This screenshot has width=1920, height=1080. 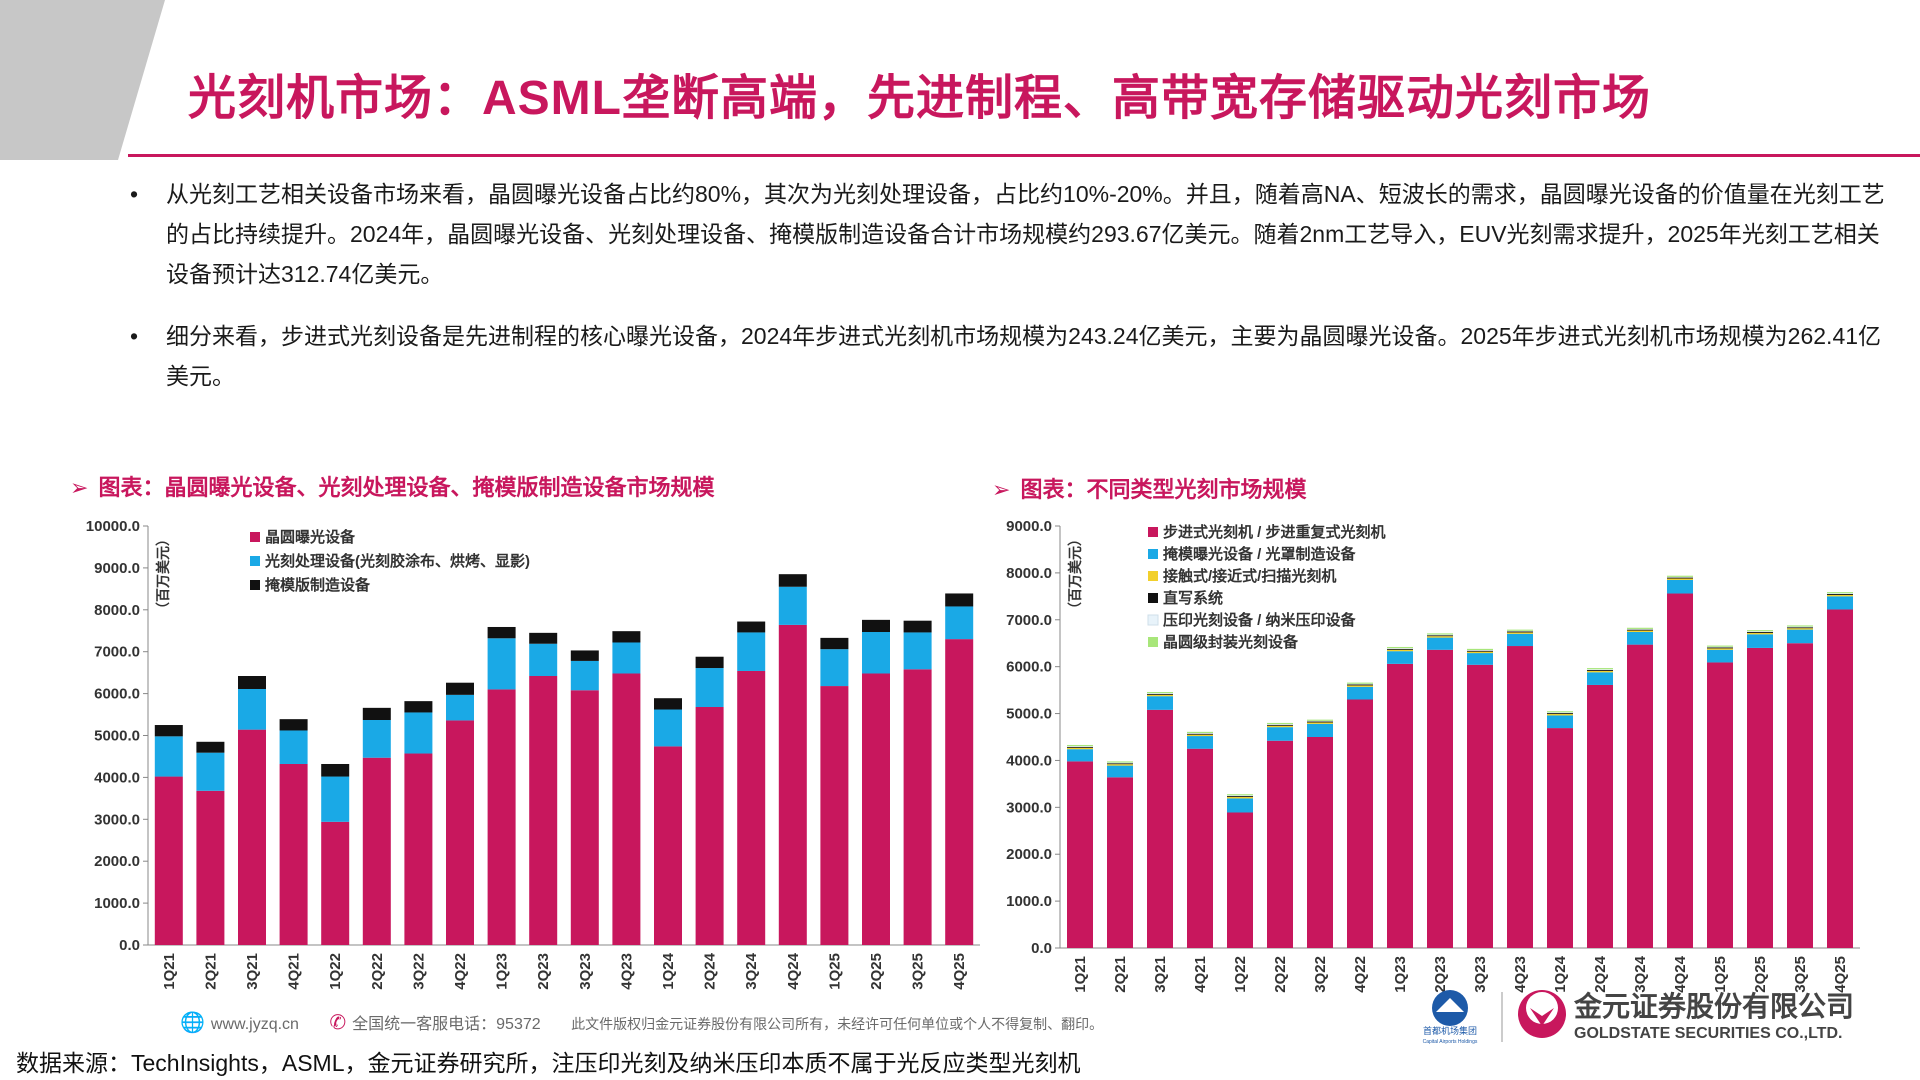 I want to click on phone-icon: ✆, so click(x=338, y=1023).